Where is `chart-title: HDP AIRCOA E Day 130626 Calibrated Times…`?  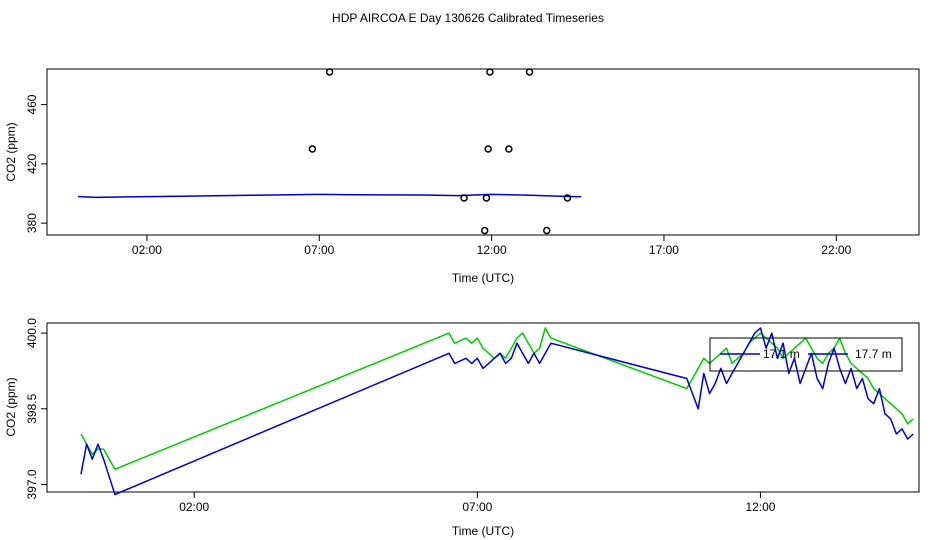
chart-title: HDP AIRCOA E Day 130626 Calibrated Times… is located at coordinates (468, 18).